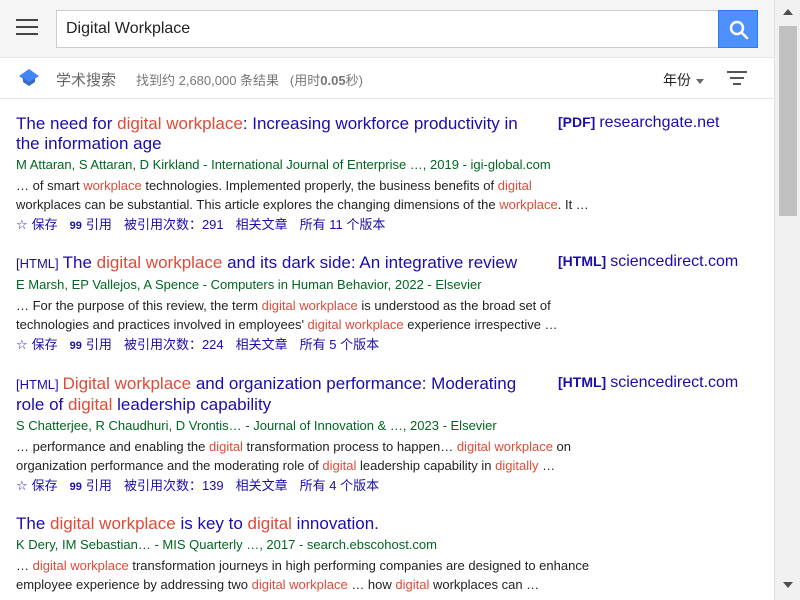 The height and width of the screenshot is (600, 800). I want to click on text-fragment: leadership capability in, so click(426, 465).